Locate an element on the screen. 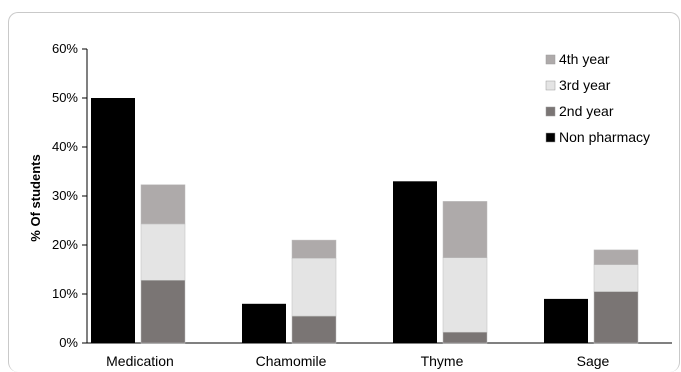 The width and height of the screenshot is (681, 372). x-tick-label: Medication is located at coordinates (140, 361).